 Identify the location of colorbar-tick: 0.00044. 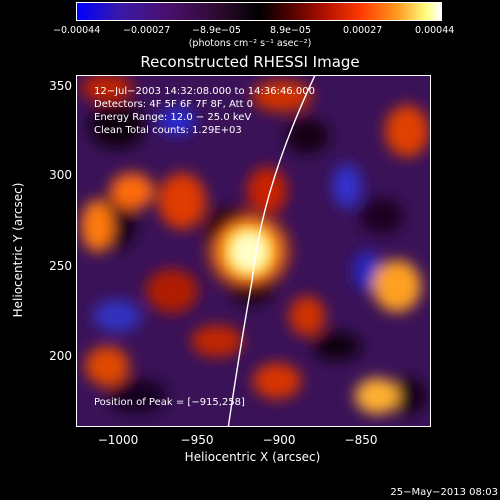
(435, 30).